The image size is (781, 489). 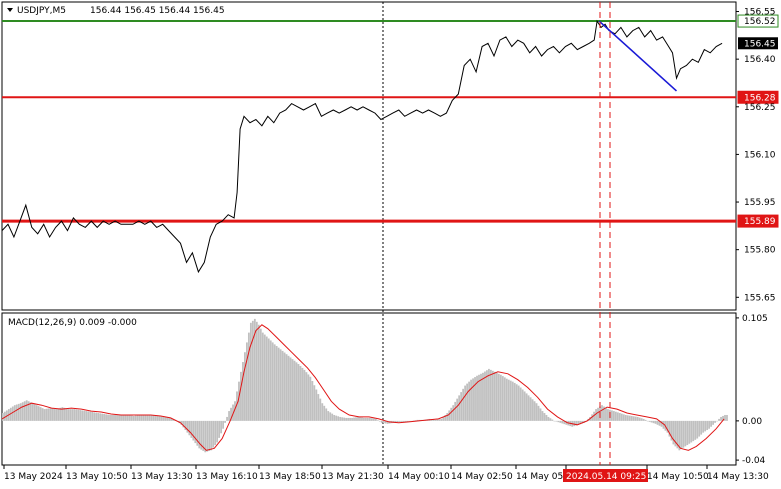 I want to click on price-tick-label: 156.10, so click(x=760, y=155).